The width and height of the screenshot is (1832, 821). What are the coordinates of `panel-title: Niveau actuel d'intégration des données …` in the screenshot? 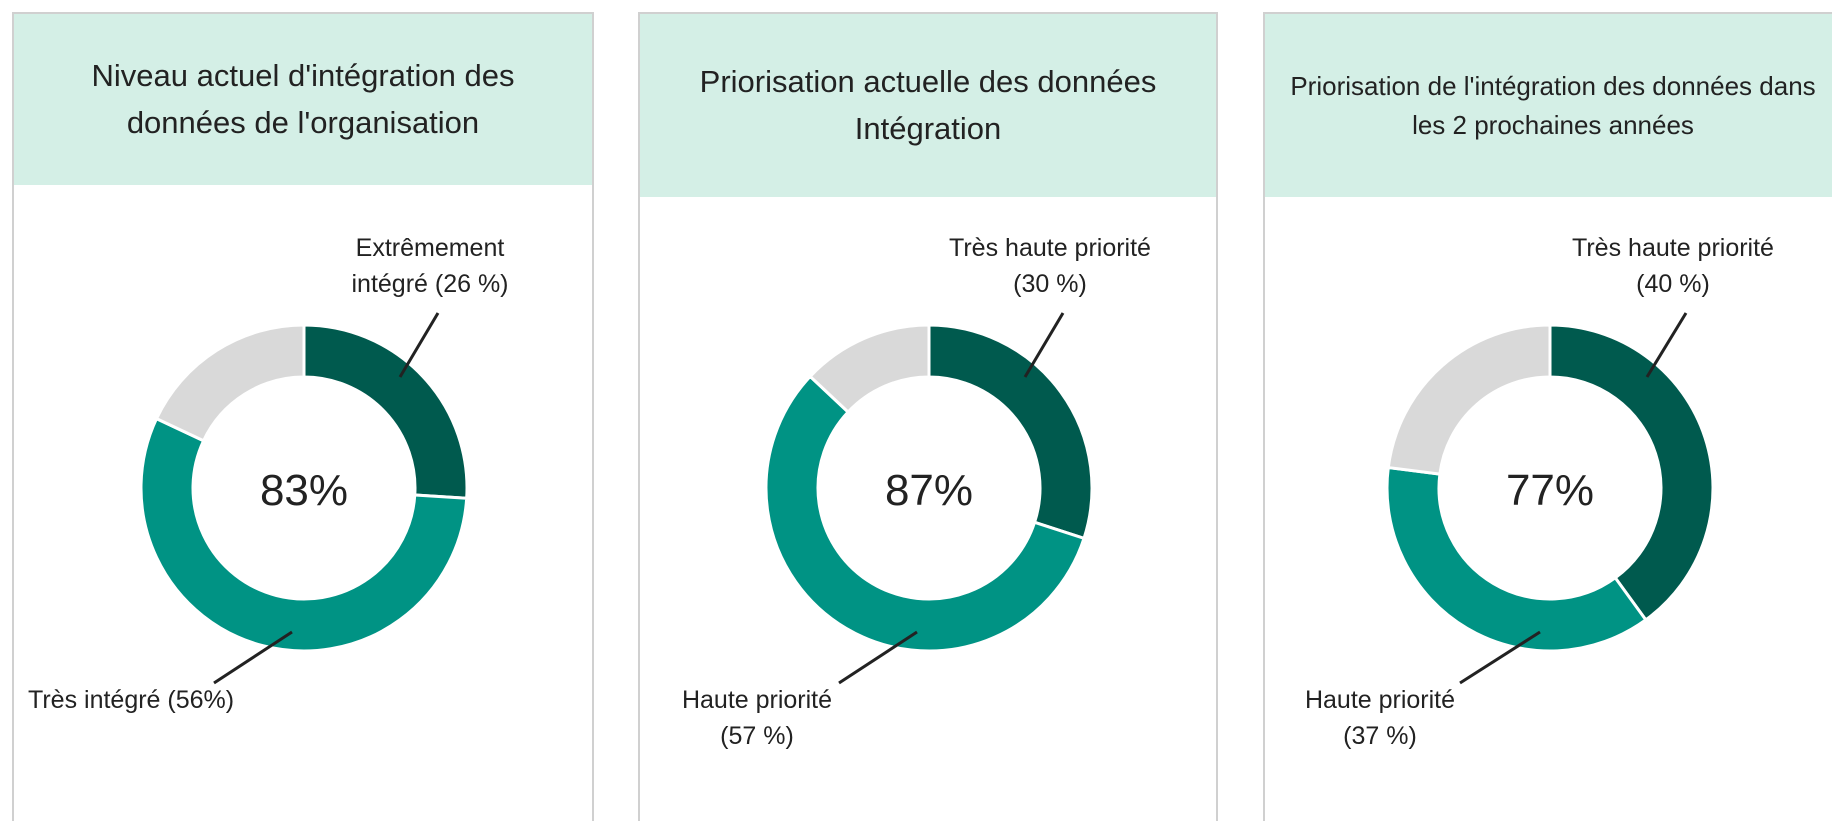 It's located at (303, 99).